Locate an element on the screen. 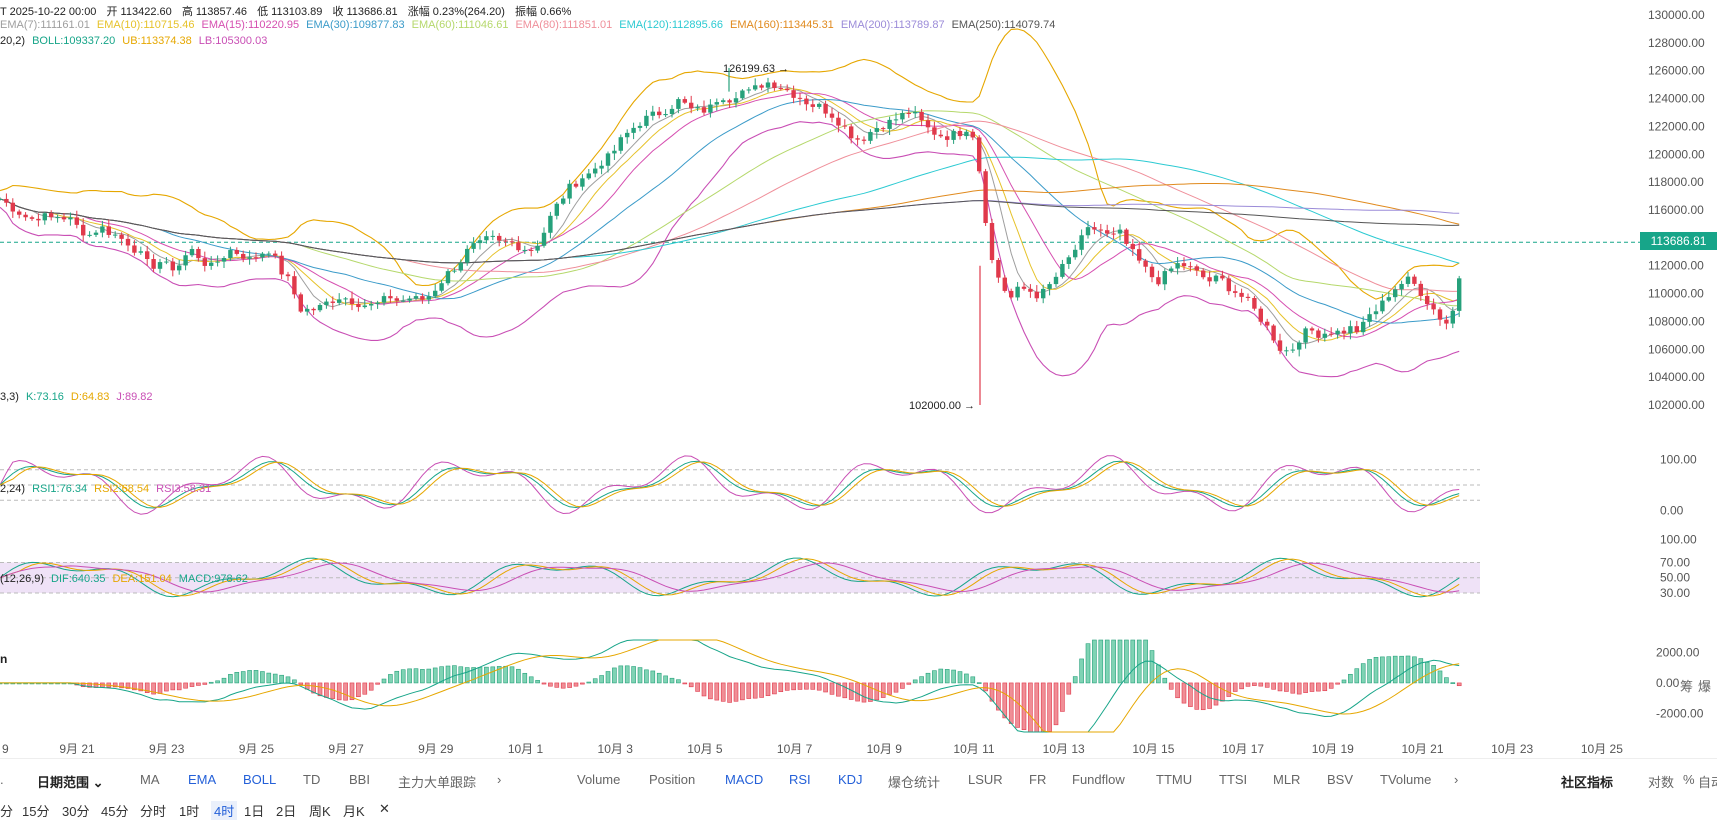 The width and height of the screenshot is (1717, 826). toolbar-item: Fundflow is located at coordinates (1098, 779).